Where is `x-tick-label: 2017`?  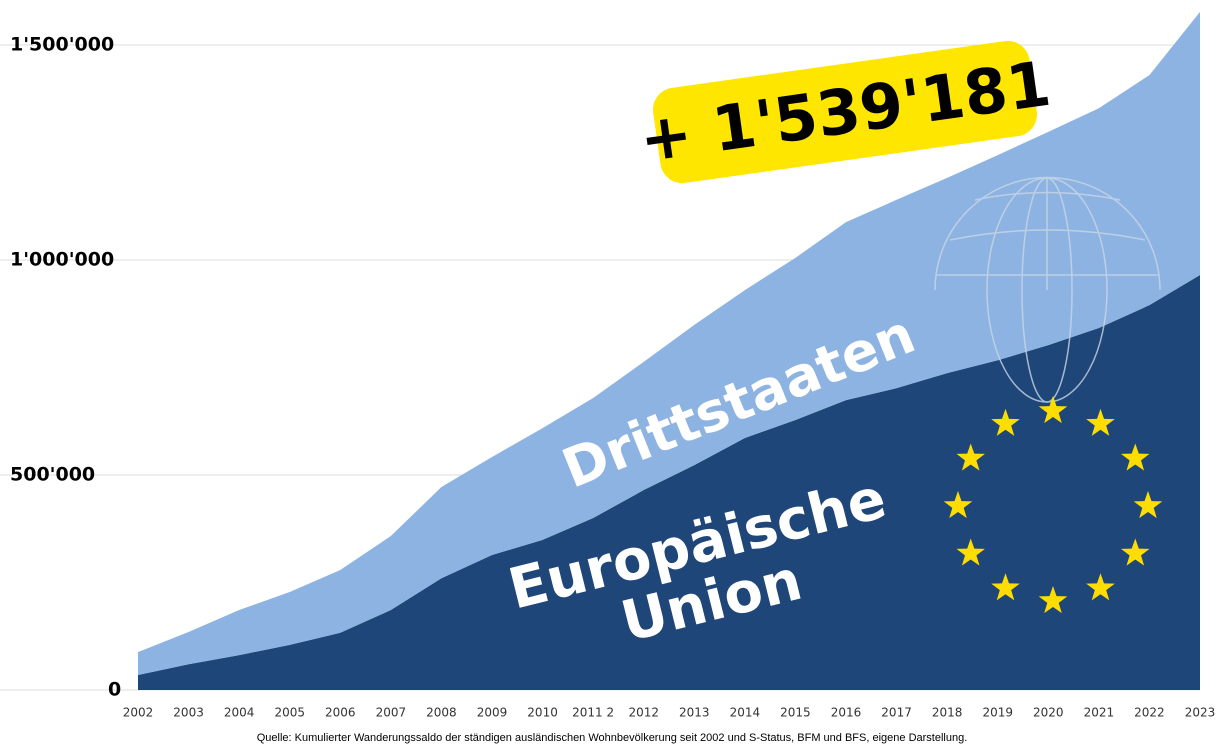 x-tick-label: 2017 is located at coordinates (896, 713).